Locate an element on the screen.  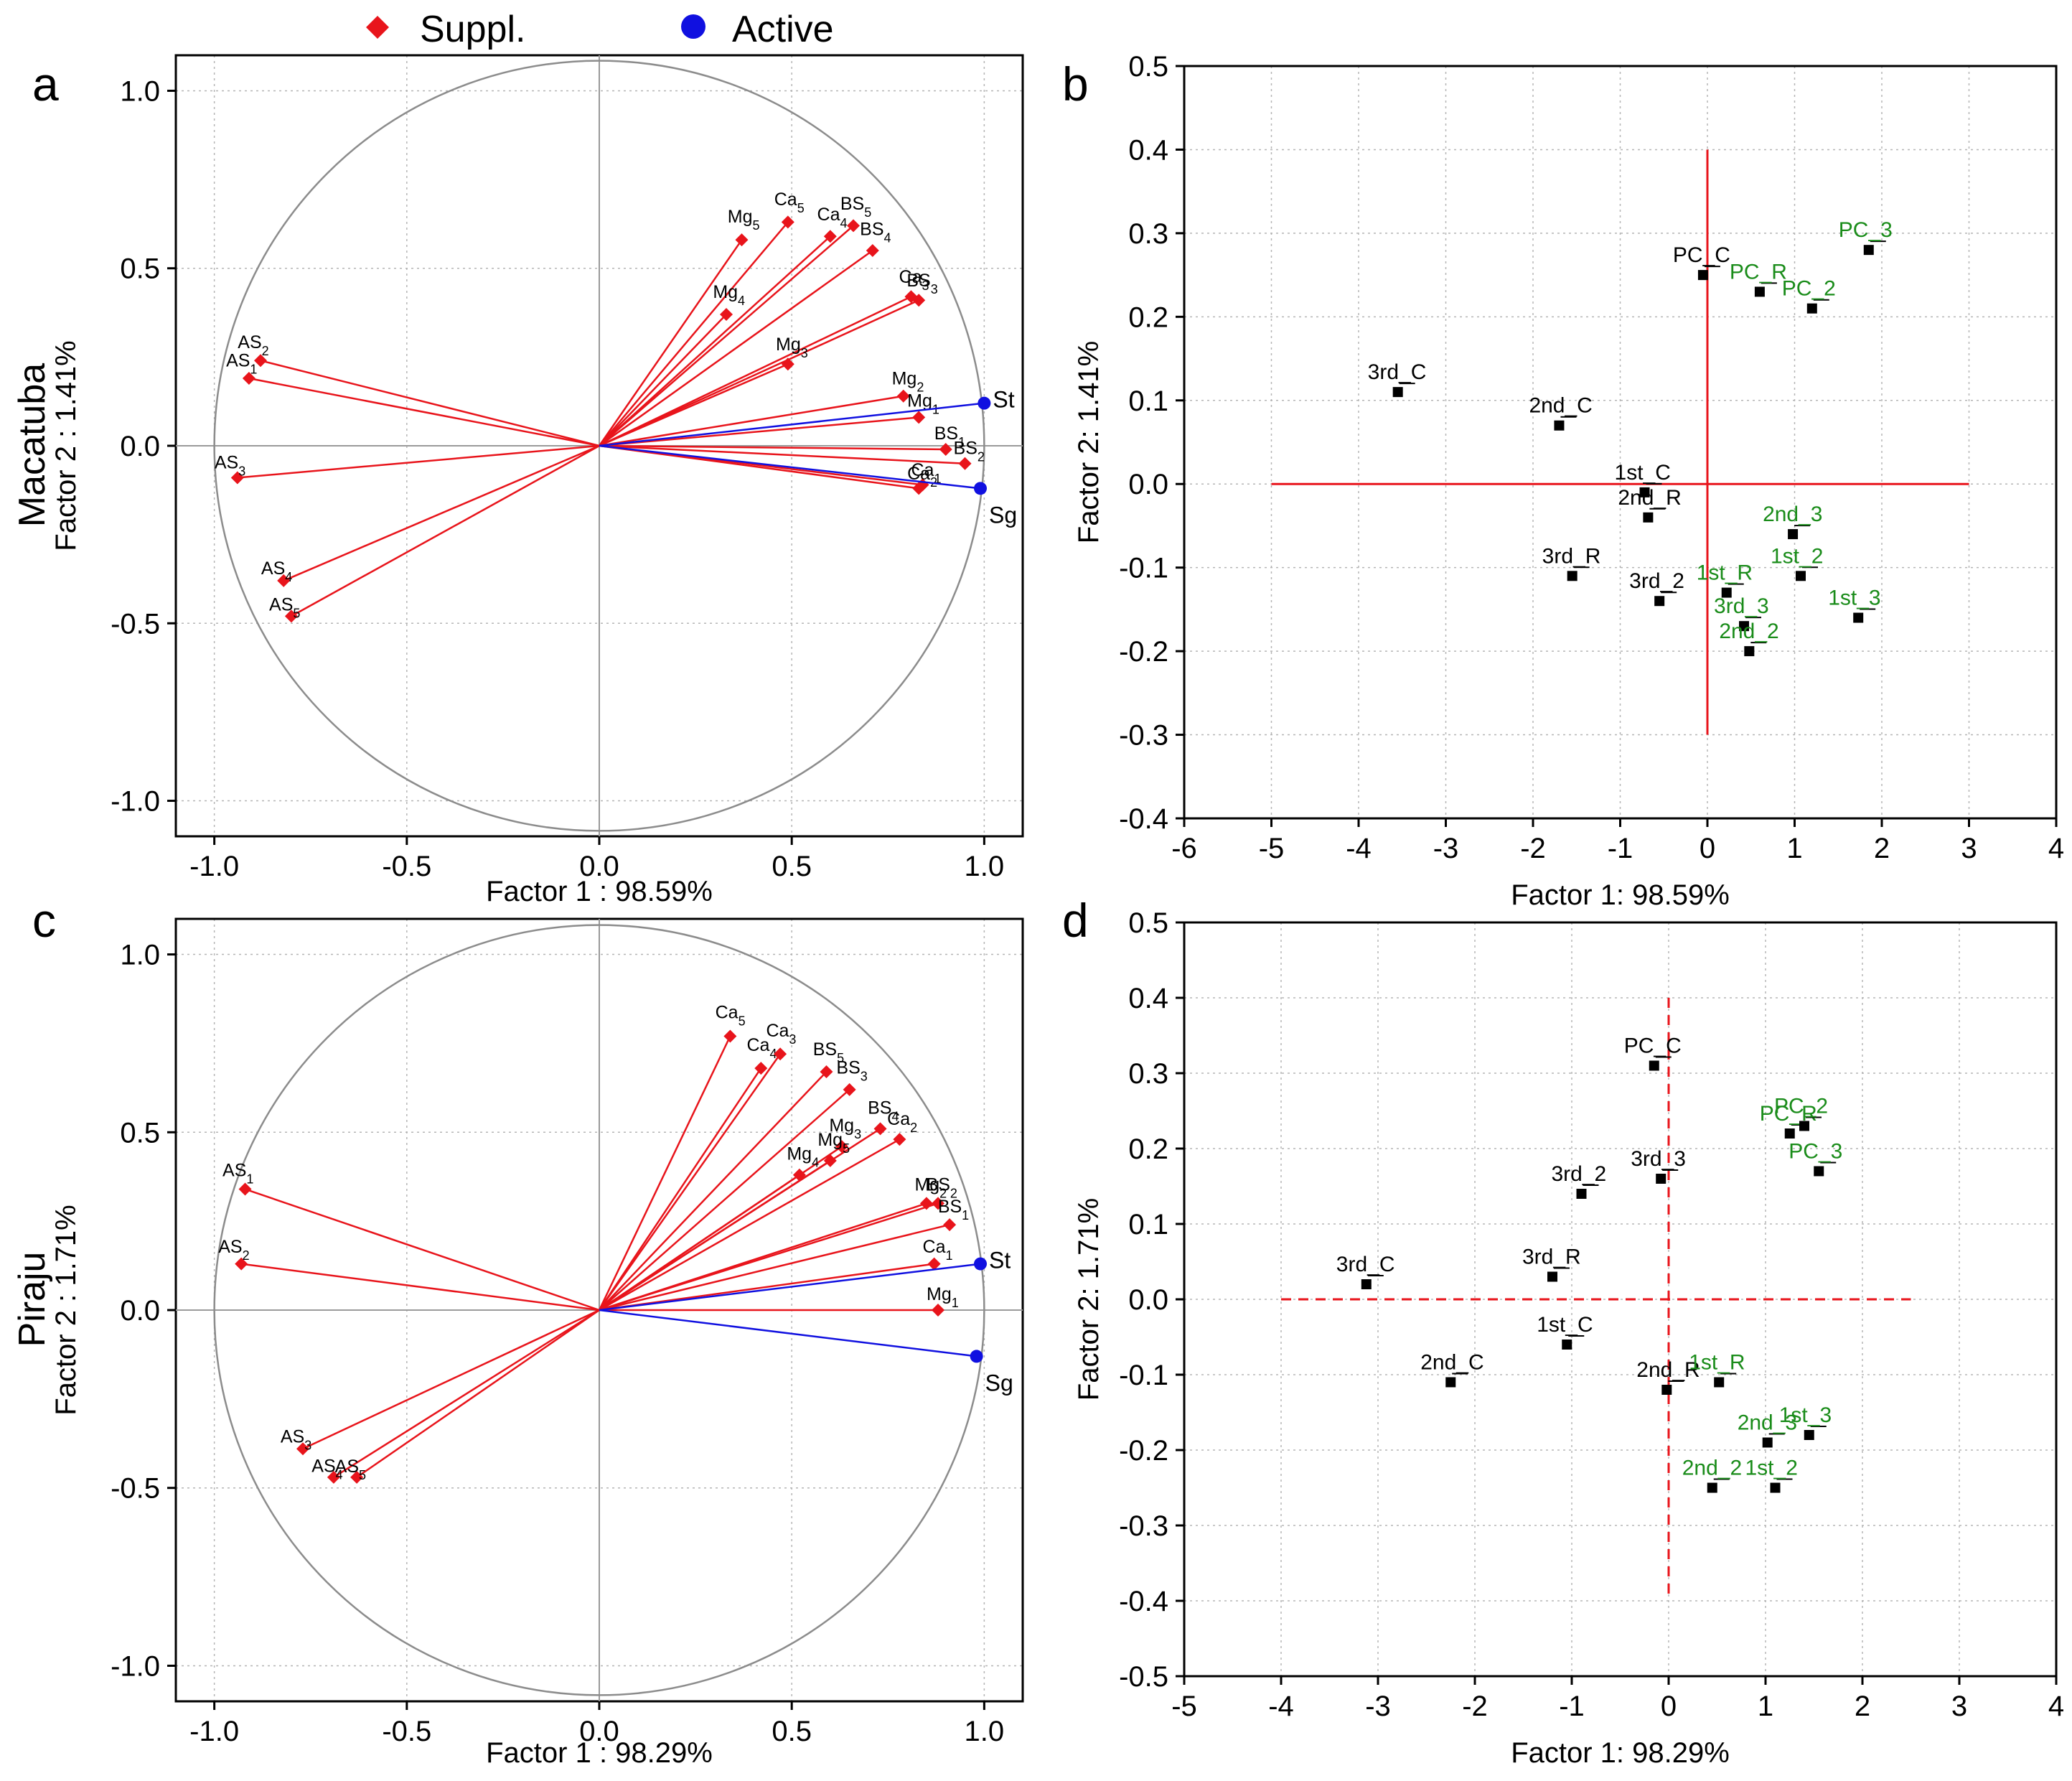
panel-a-vector-mg2-marker is located at coordinates (903, 396).